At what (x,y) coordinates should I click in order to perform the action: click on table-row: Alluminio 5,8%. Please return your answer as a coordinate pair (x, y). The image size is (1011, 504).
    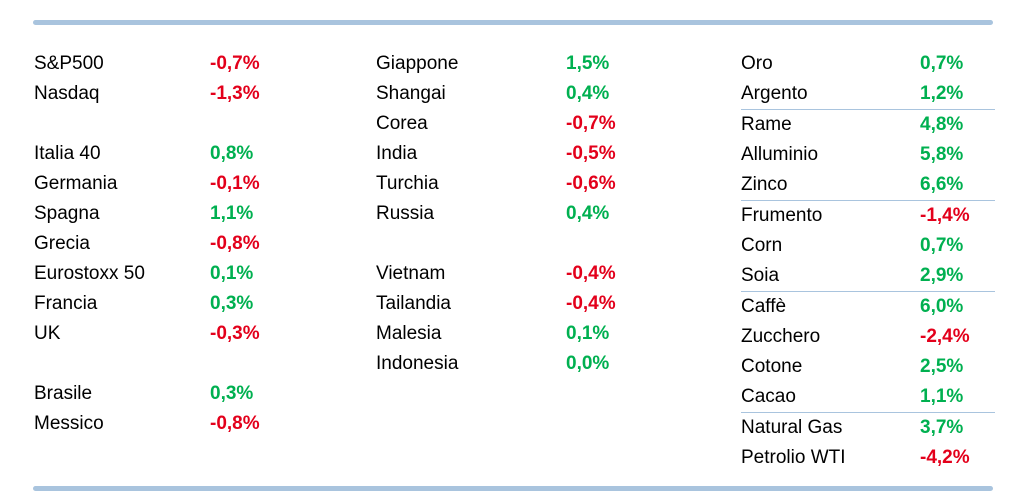
    Looking at the image, I should click on (868, 155).